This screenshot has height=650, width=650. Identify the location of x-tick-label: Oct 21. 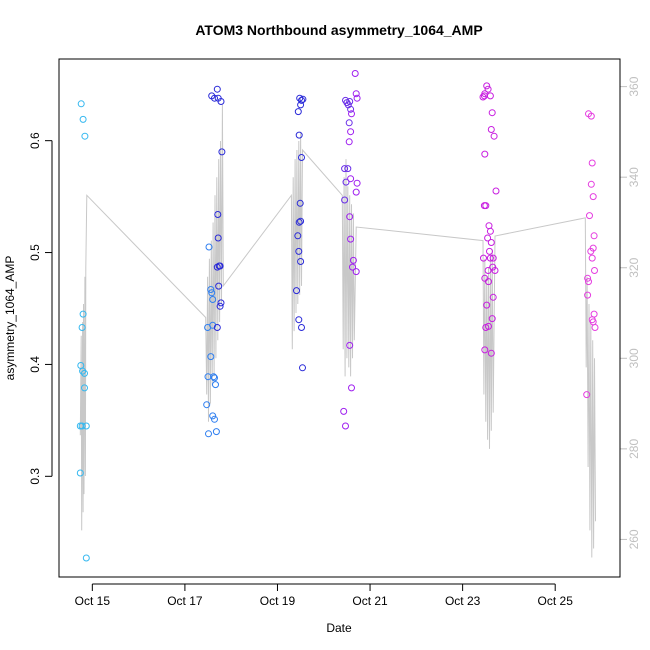
(370, 601).